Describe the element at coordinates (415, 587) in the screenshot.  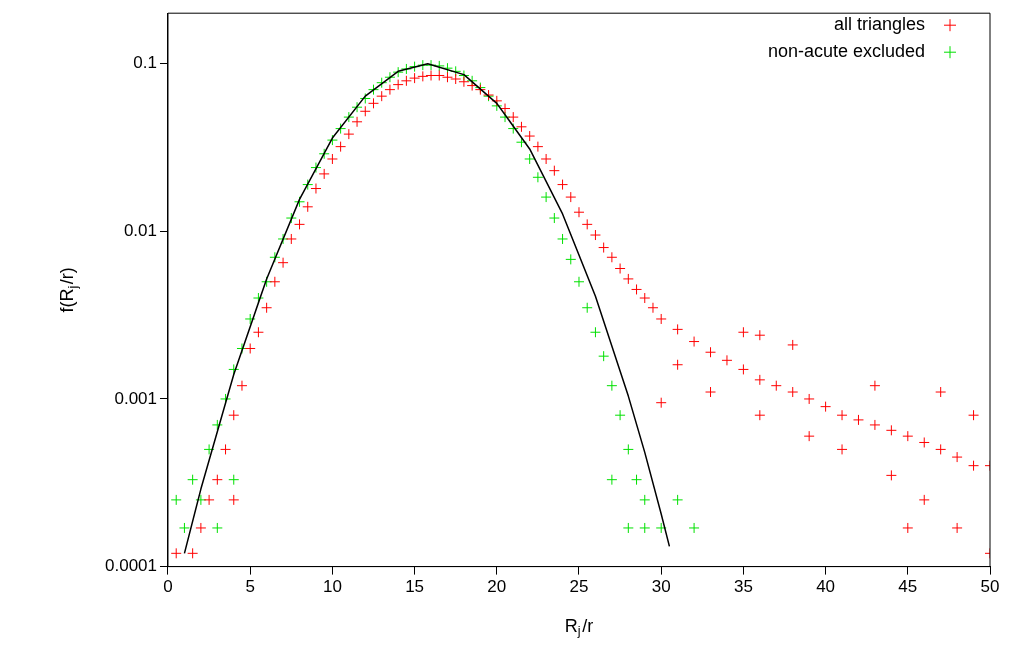
I see `x-tick-label: 15` at that location.